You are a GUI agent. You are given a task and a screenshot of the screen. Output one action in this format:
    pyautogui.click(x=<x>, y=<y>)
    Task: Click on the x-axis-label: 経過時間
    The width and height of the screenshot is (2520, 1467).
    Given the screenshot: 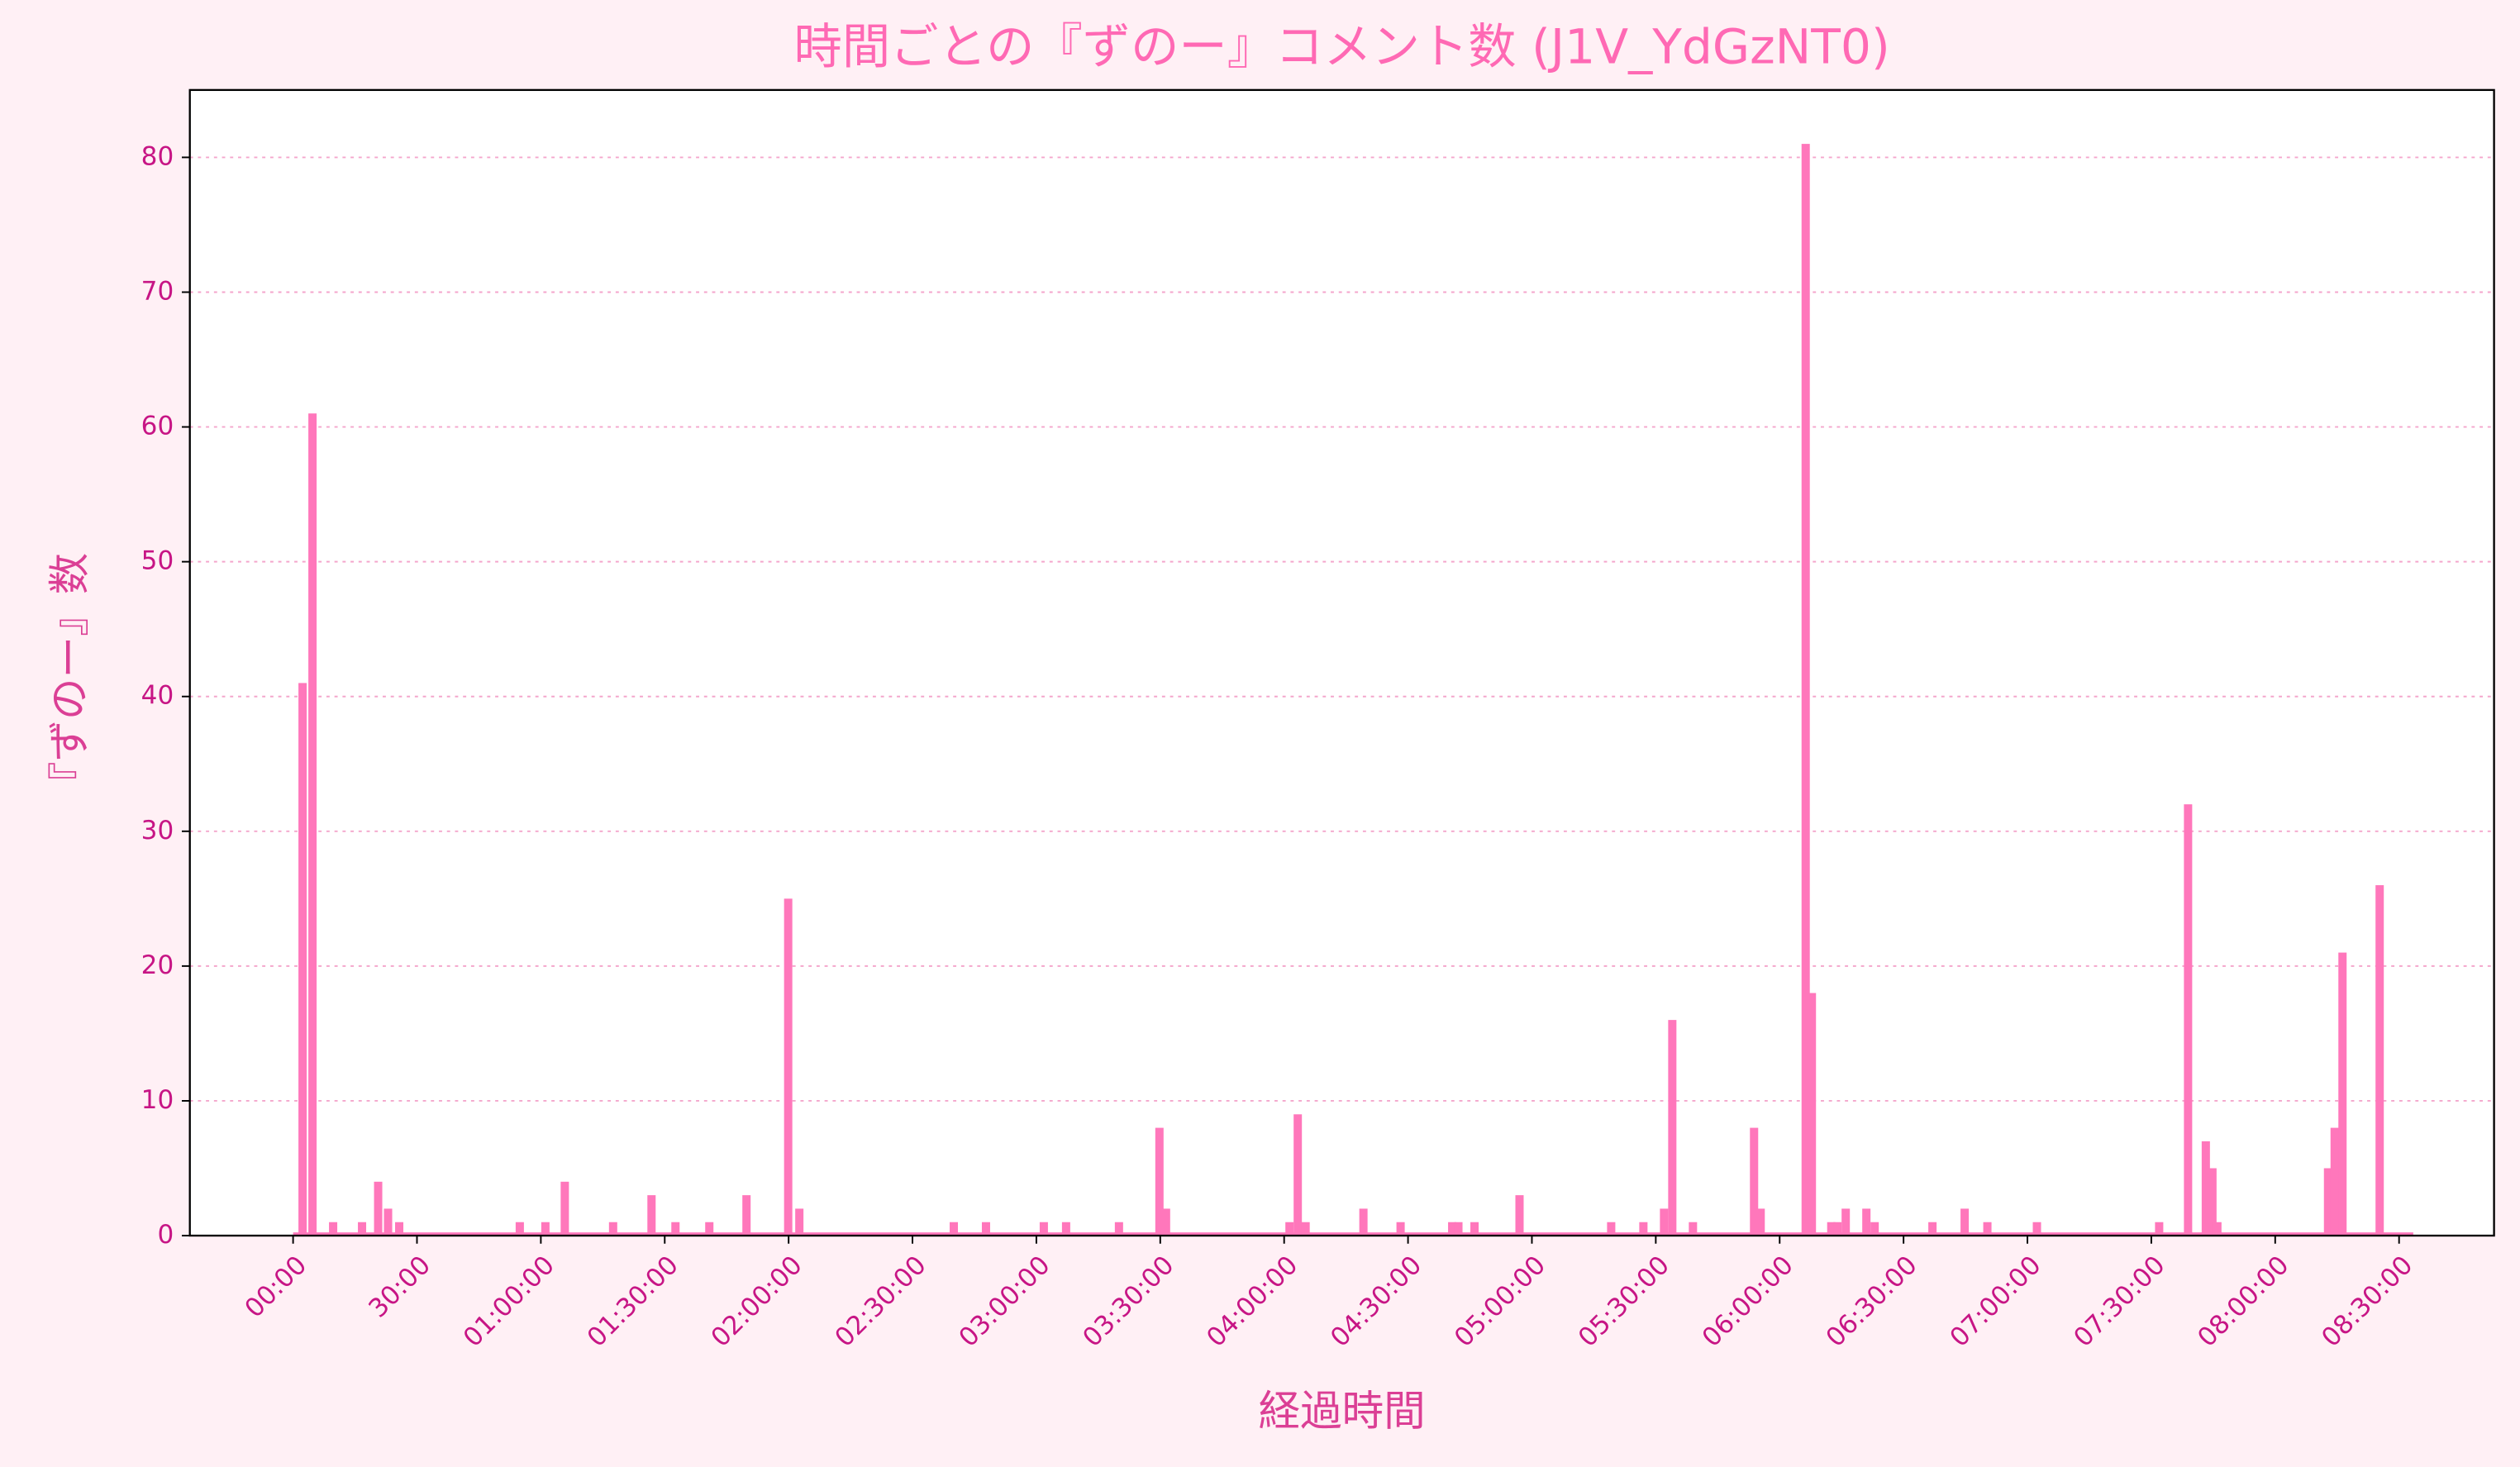 What is the action you would take?
    pyautogui.click(x=1342, y=1410)
    